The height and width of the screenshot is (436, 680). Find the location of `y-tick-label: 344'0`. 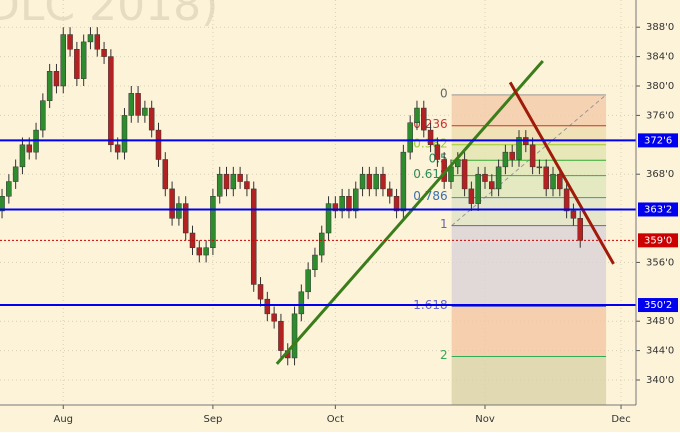

y-tick-label: 344'0 is located at coordinates (660, 351).